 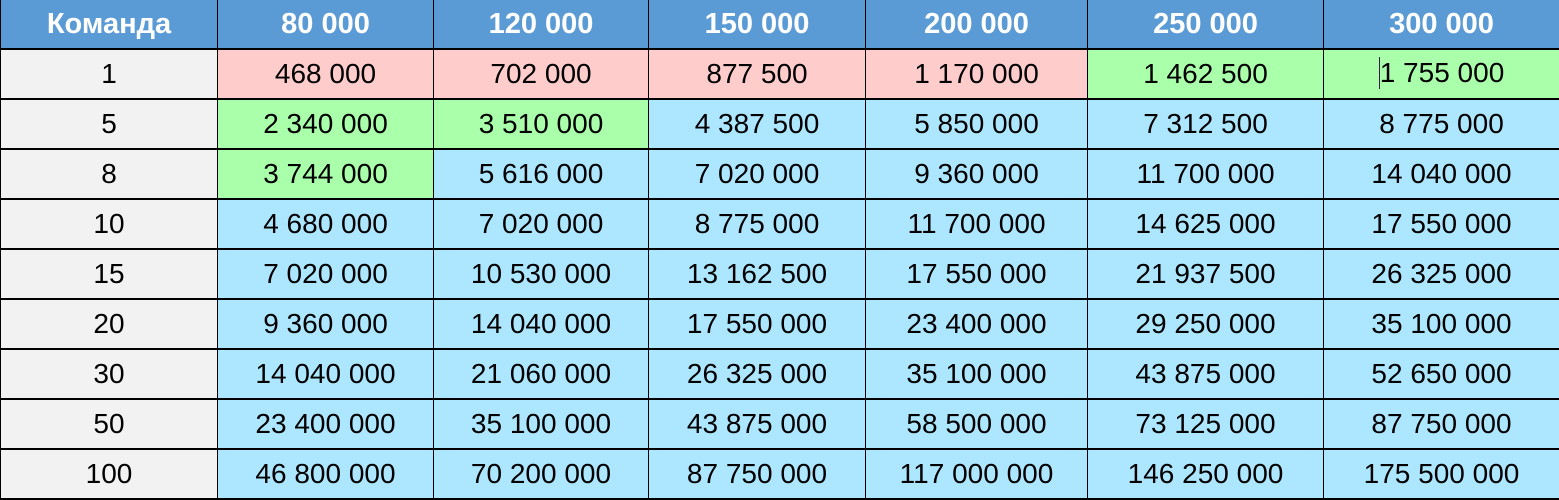 What do you see at coordinates (757, 74) in the screenshot?
I see `value-cell: 877 500` at bounding box center [757, 74].